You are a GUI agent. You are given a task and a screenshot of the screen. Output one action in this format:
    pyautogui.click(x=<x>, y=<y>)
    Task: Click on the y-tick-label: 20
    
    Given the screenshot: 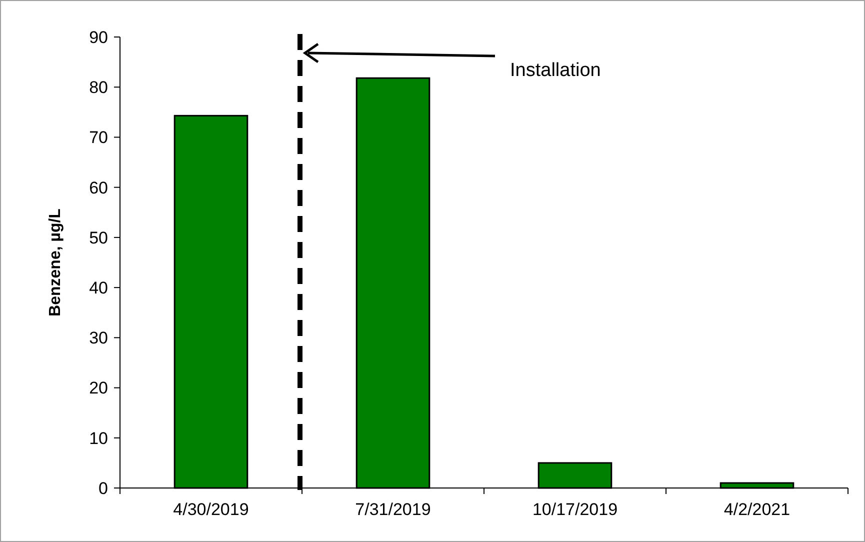 What is the action you would take?
    pyautogui.click(x=98, y=388)
    